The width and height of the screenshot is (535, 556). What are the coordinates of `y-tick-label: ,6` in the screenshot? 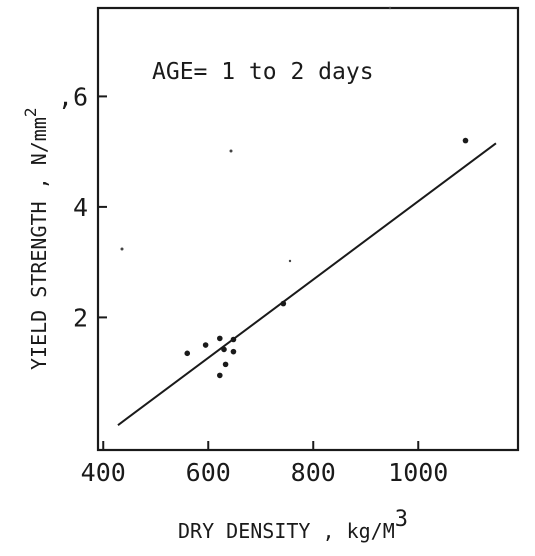 It's located at (73, 96).